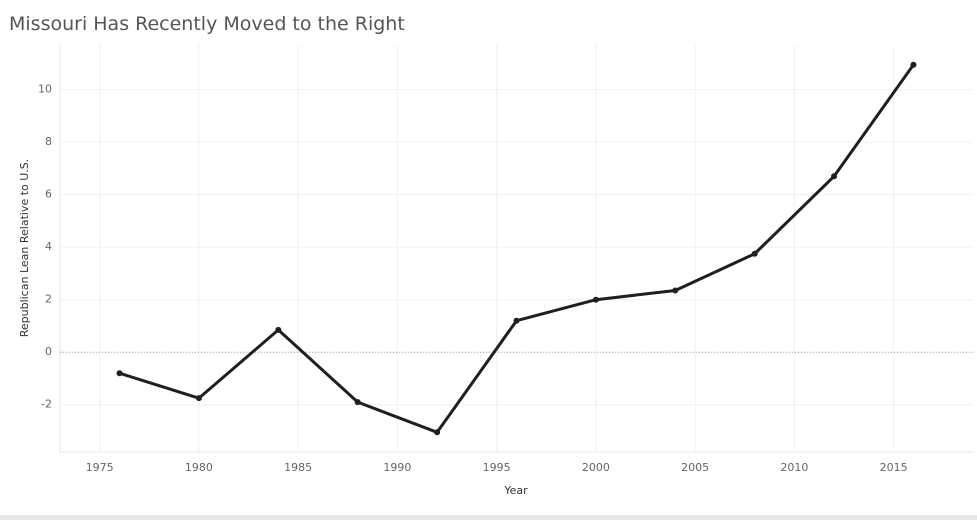 The image size is (977, 520). Describe the element at coordinates (695, 467) in the screenshot. I see `x-tick-label: 2005` at that location.